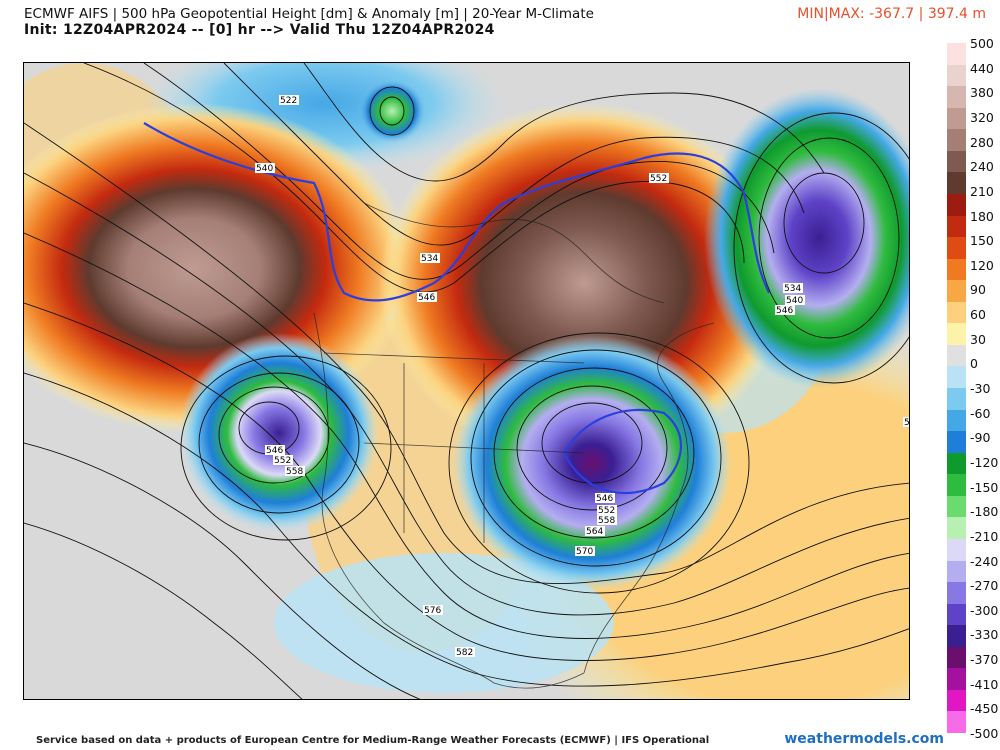 This screenshot has width=1000, height=750. What do you see at coordinates (984, 709) in the screenshot?
I see `colorbar-tick-label: -450` at bounding box center [984, 709].